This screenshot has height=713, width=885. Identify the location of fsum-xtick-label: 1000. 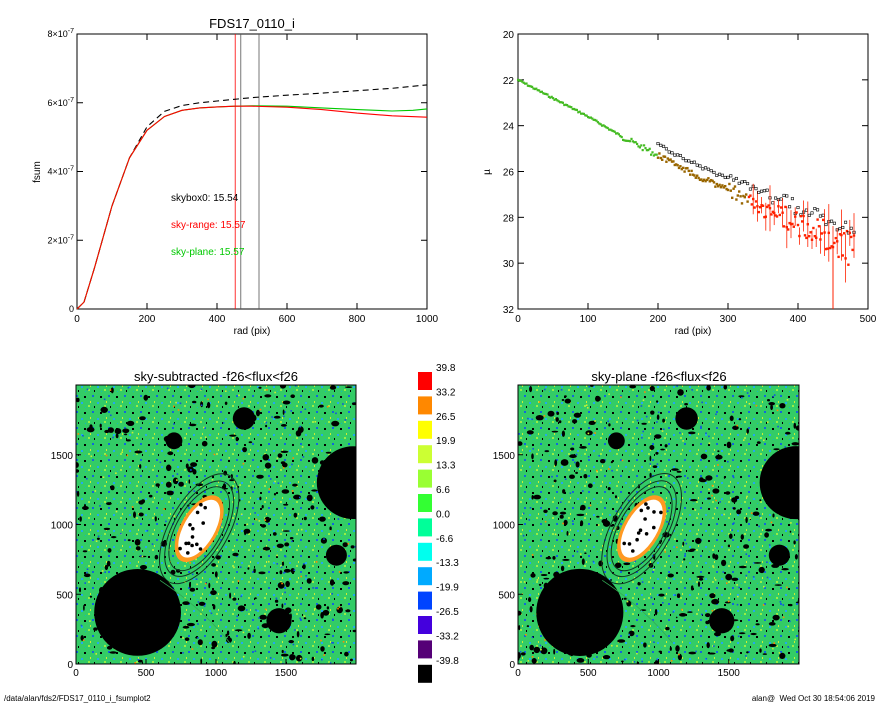
(427, 319).